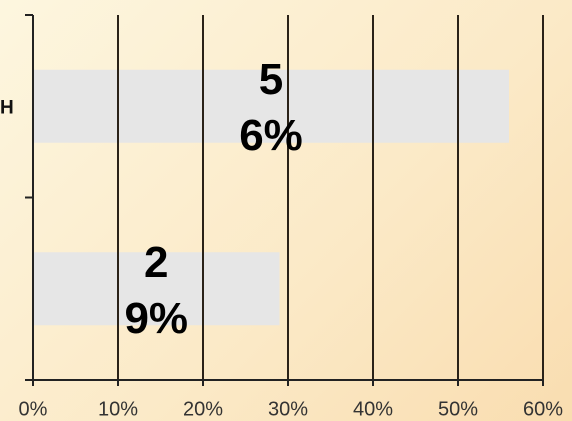  I want to click on x-tick-label: 50%, so click(458, 409).